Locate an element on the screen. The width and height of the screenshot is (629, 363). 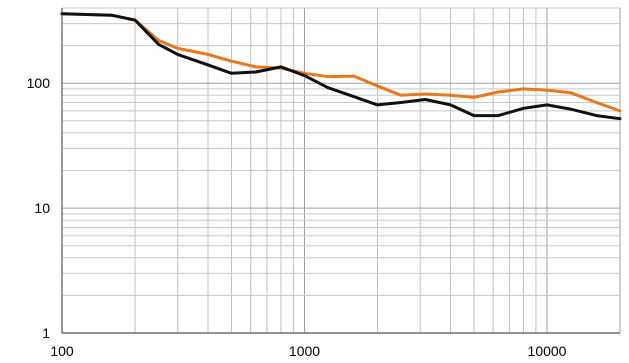
y-axis-tick-labels: 1 10 100 is located at coordinates (39, 208).